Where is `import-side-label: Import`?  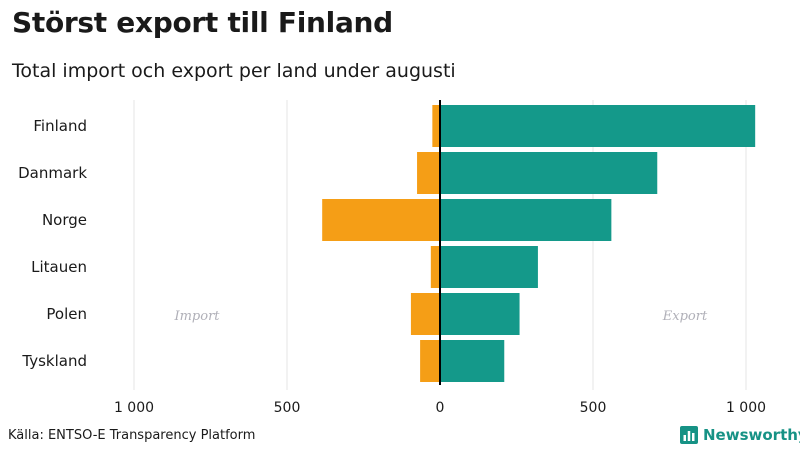 import-side-label: Import is located at coordinates (196, 316).